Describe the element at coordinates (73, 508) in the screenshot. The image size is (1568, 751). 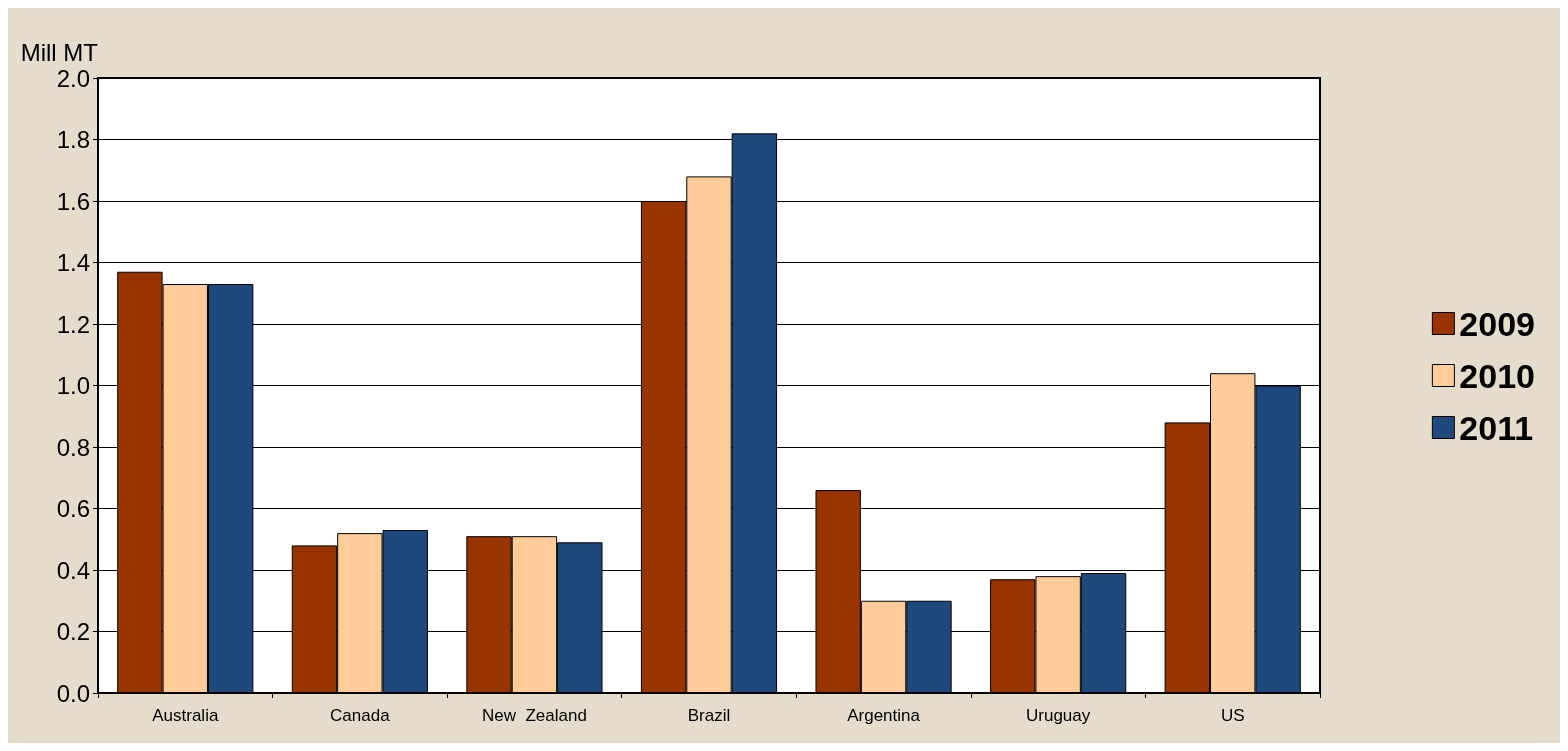
I see `y-tick-label: 0.6` at that location.